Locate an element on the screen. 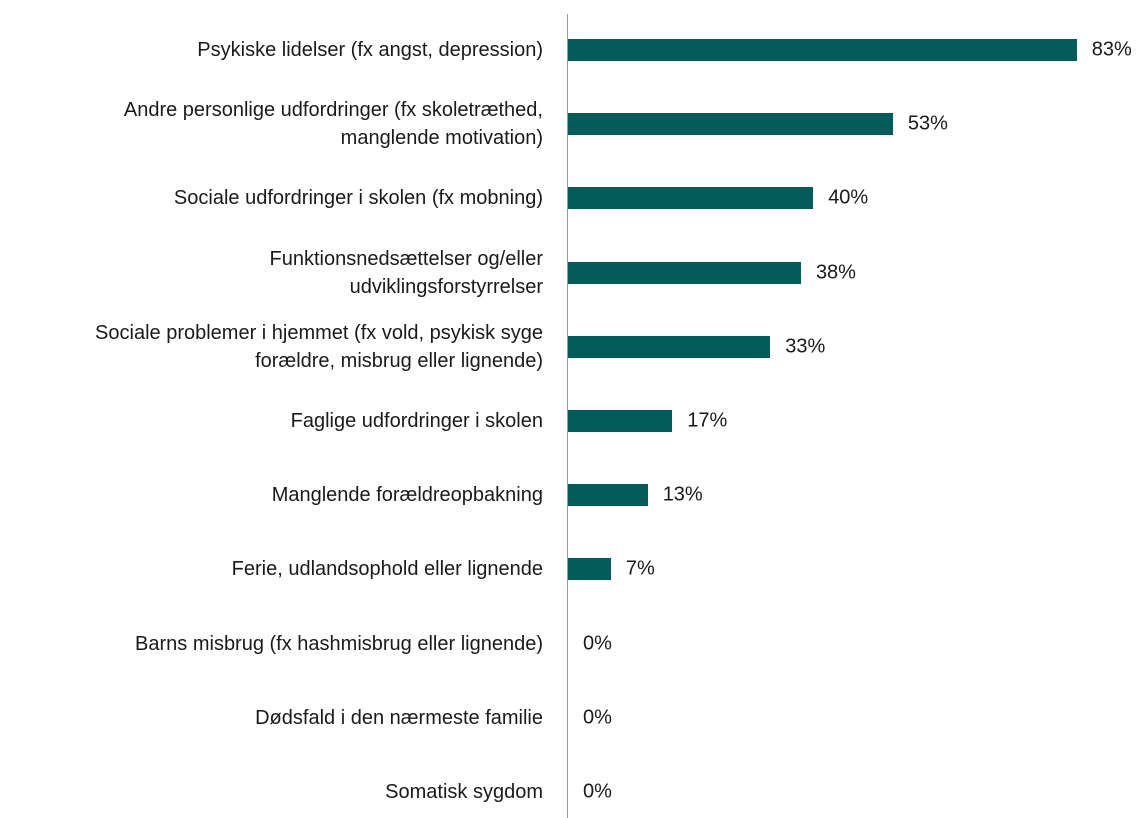 This screenshot has width=1140, height=818. data-label: 33% is located at coordinates (805, 346).